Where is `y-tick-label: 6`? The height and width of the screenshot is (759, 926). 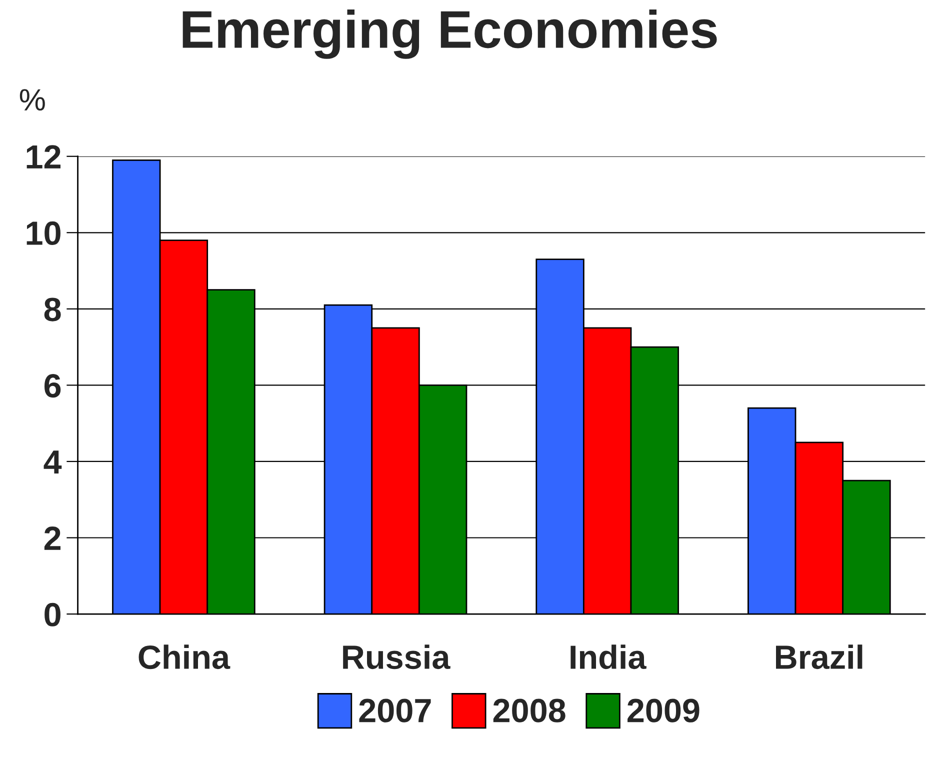
y-tick-label: 6 is located at coordinates (52, 386).